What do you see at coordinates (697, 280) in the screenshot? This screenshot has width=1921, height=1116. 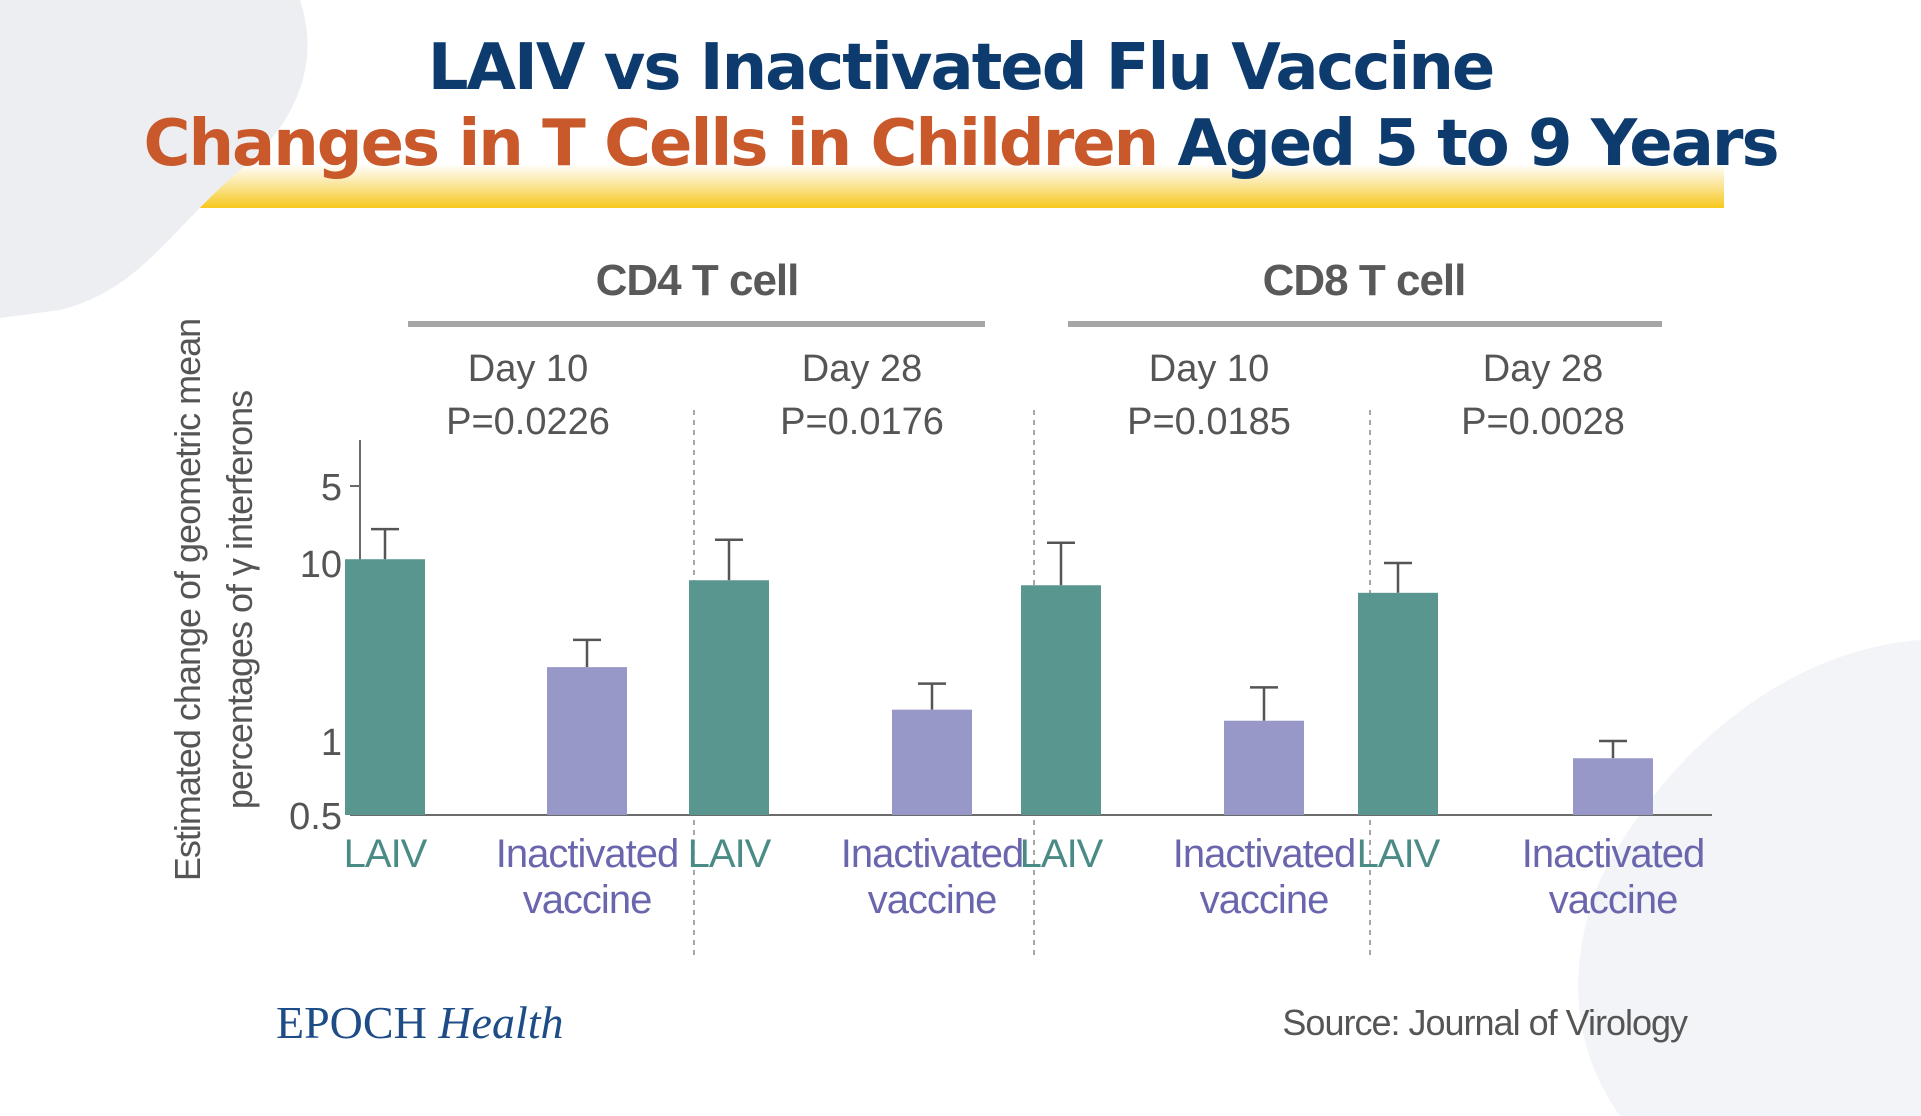 I see `group-header: CD4 T cell` at bounding box center [697, 280].